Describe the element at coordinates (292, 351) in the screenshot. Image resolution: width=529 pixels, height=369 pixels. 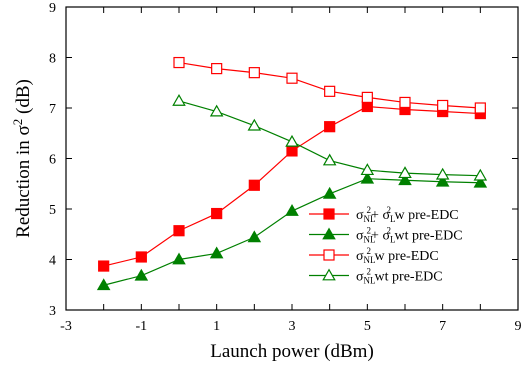
I see `x-axis-label: Launch power (dBm)` at that location.